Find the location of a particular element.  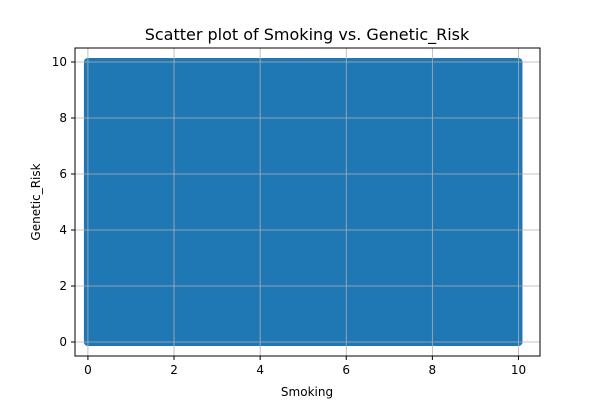

y-tick-label: 0 is located at coordinates (63, 342).